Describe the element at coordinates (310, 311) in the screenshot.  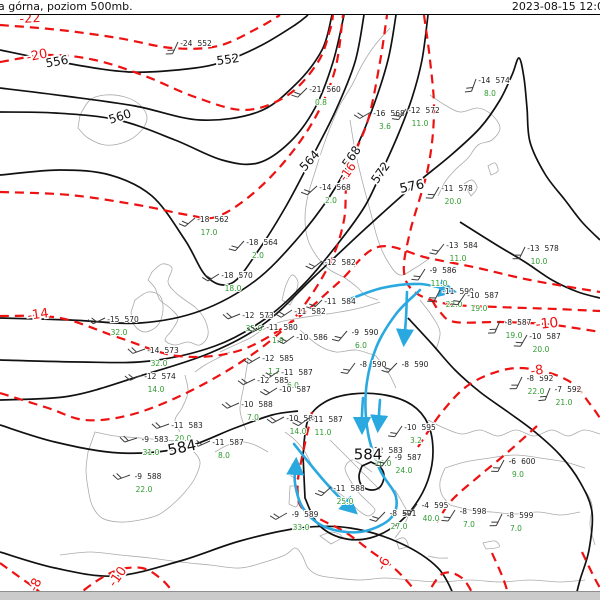
I see `station-temp-height: -11 582` at that location.